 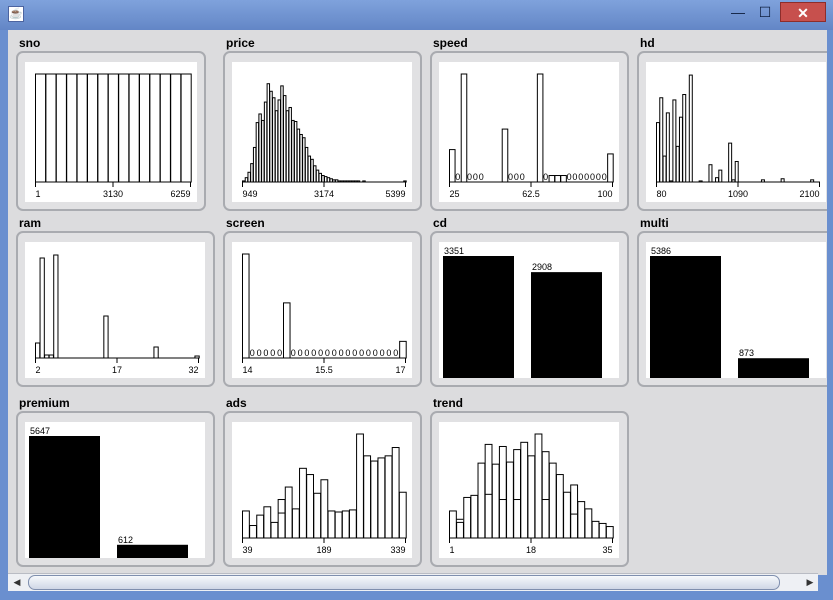 I want to click on plot-title-premium: premium, so click(x=44, y=403).